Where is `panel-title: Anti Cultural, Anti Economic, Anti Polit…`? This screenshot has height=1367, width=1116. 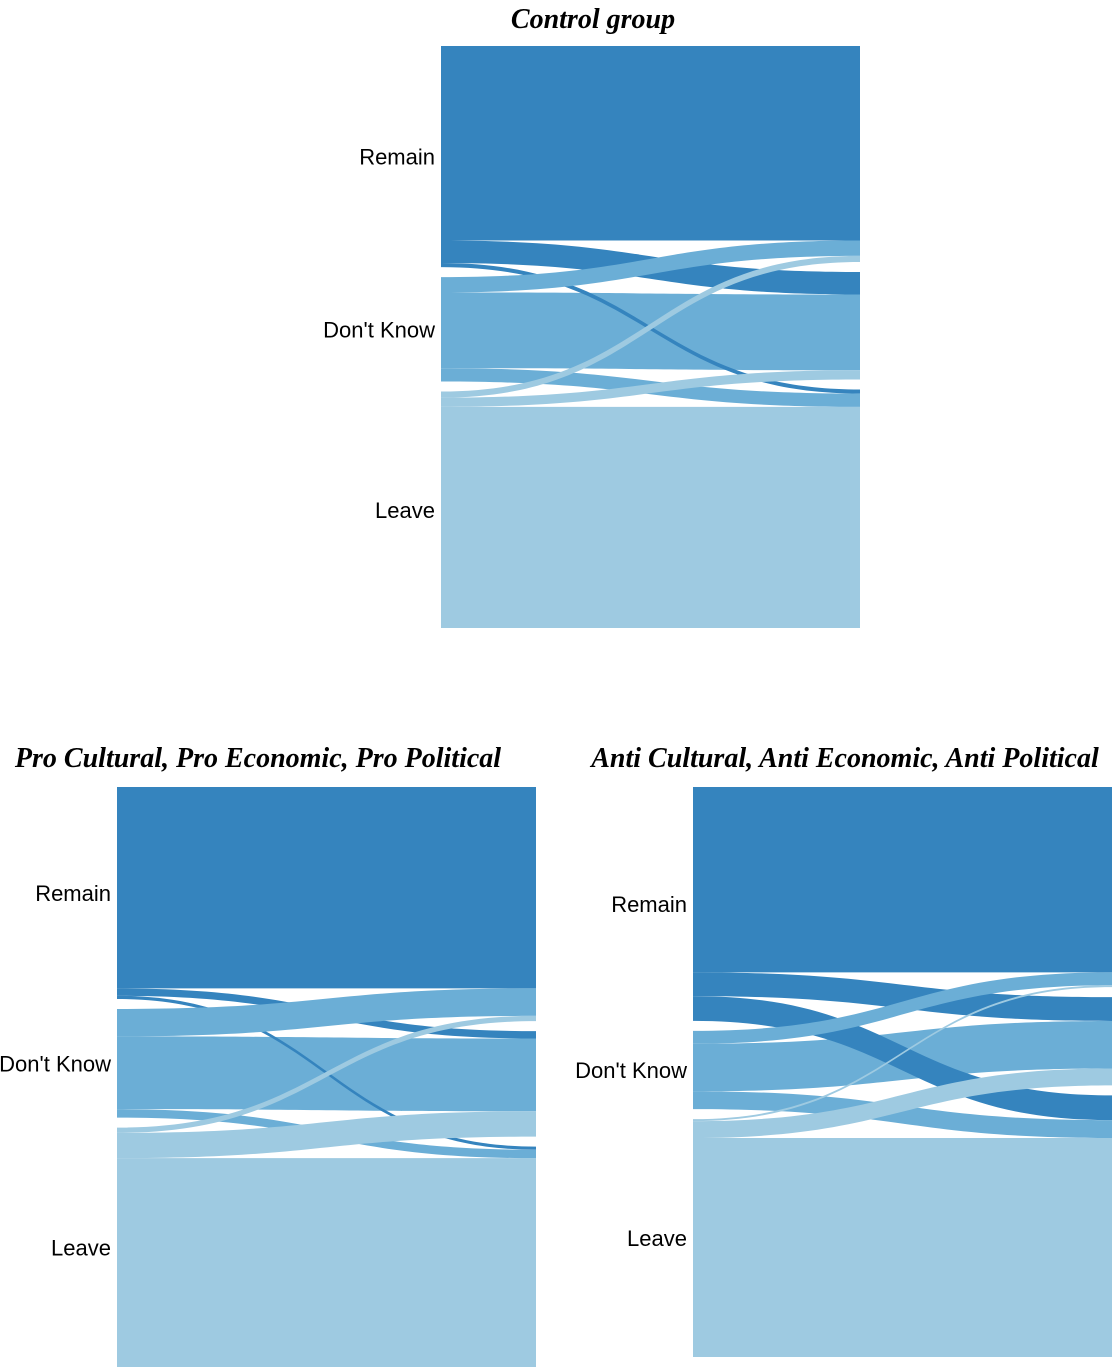
panel-title: Anti Cultural, Anti Economic, Anti Polit… is located at coordinates (844, 758).